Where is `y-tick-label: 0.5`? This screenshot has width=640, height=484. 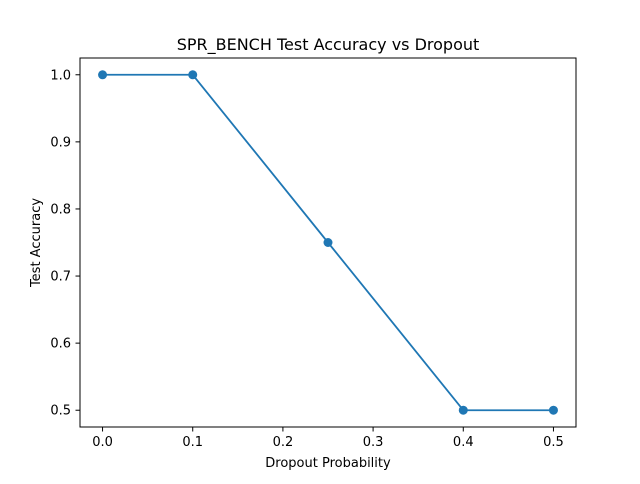
y-tick-label: 0.5 is located at coordinates (60, 411).